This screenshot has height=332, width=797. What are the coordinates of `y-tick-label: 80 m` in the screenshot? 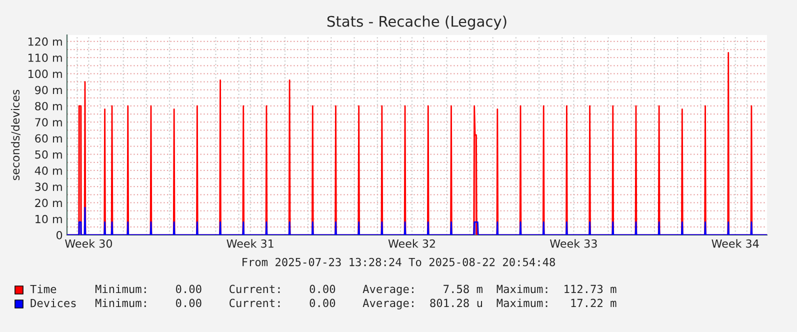 It's located at (48, 106).